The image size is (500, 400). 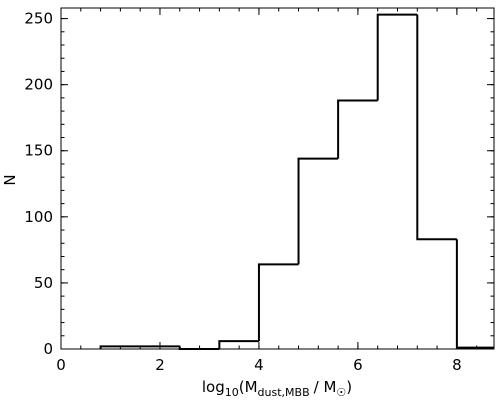 What do you see at coordinates (213, 387) in the screenshot?
I see `x-axis-label-prefix: log` at bounding box center [213, 387].